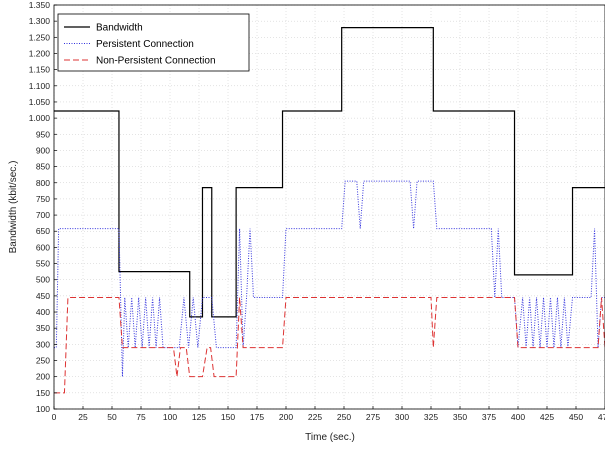 The image size is (605, 451). I want to click on y-tick-label: 900, so click(43, 150).